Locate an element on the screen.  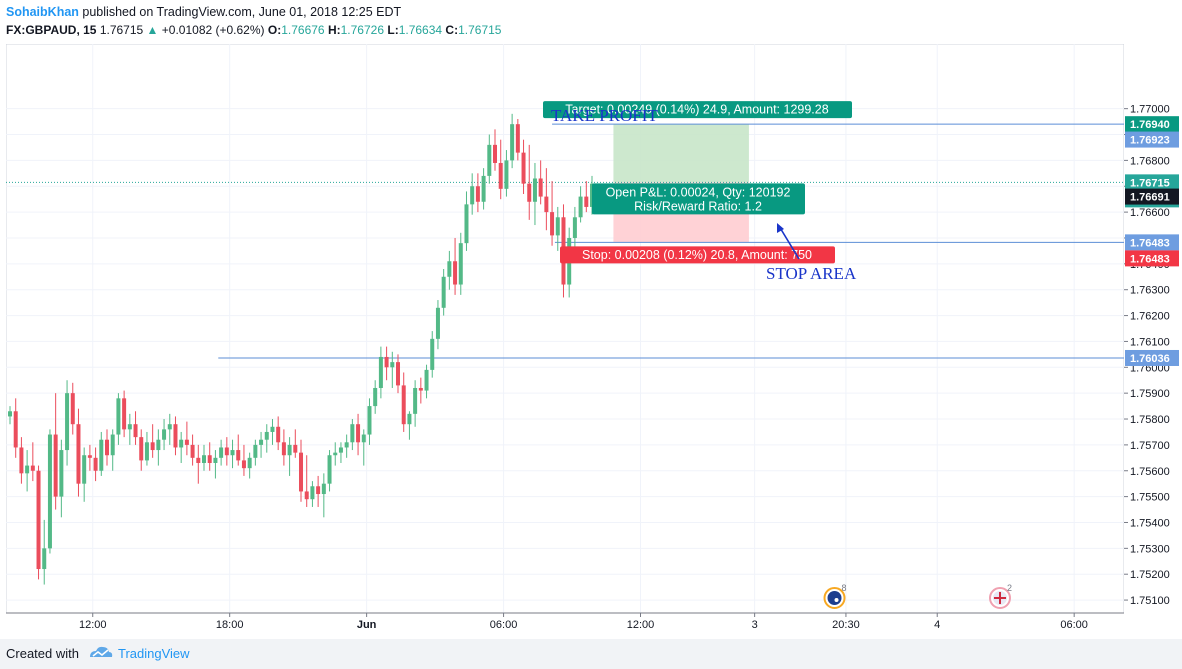
x-tick-label: Jun is located at coordinates (367, 625).